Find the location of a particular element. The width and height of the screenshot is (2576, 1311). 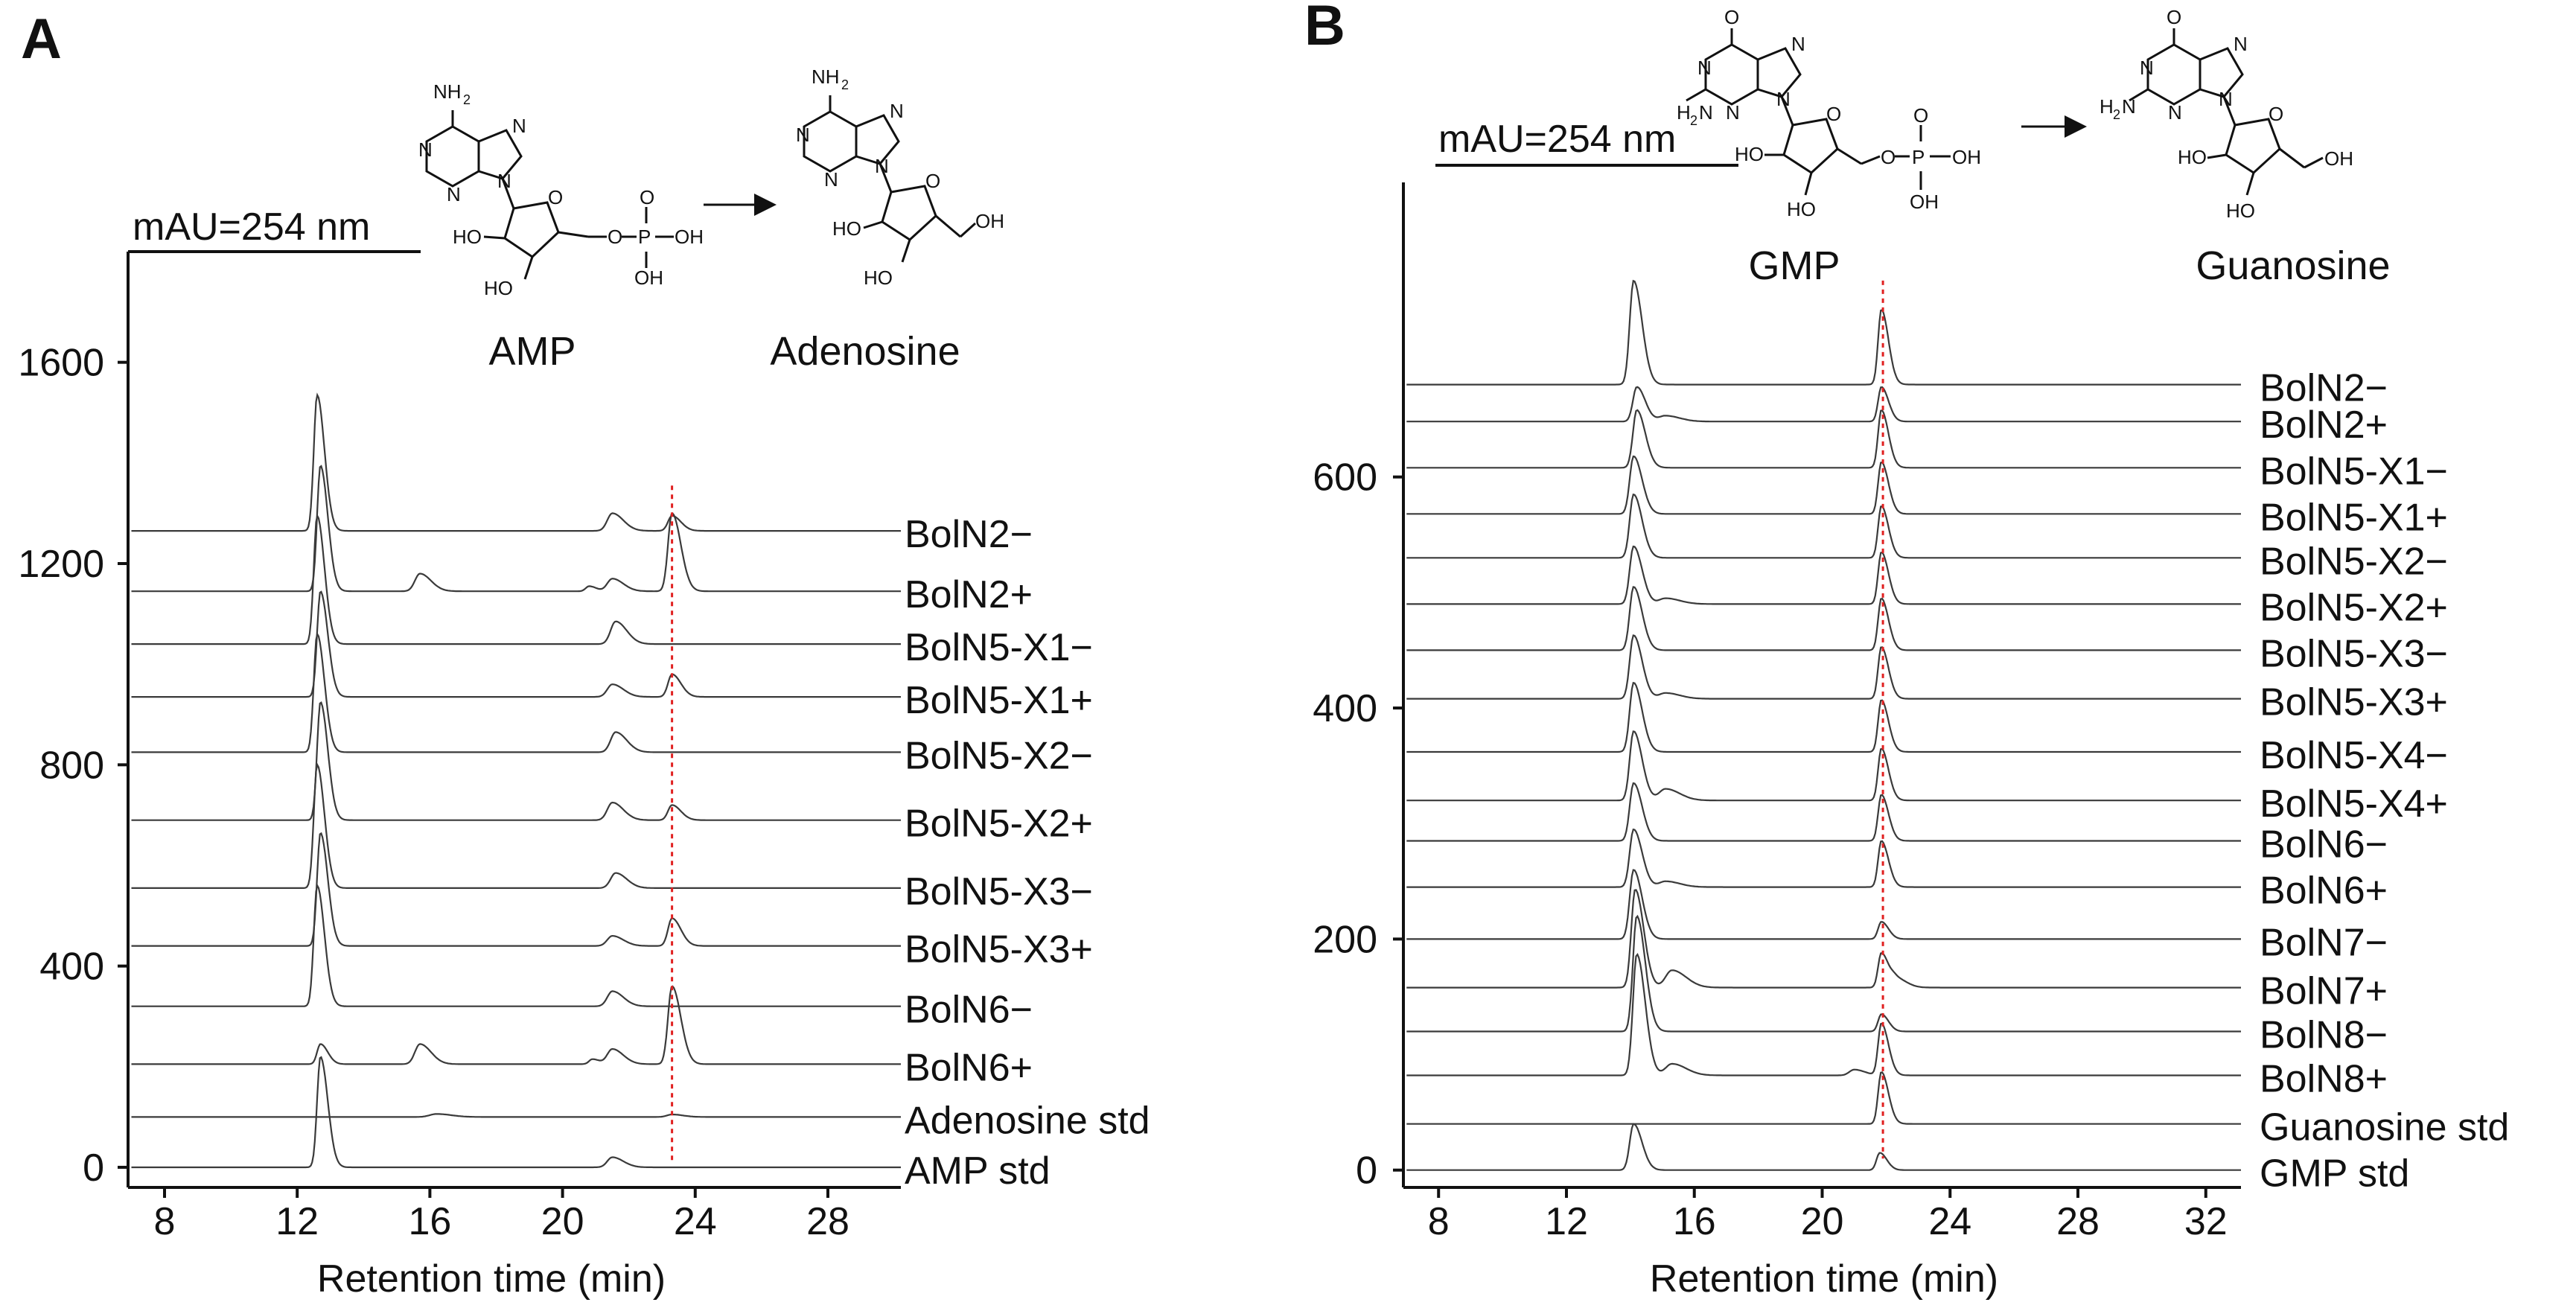

trace-label: BolN5-X1+ is located at coordinates (2354, 517).